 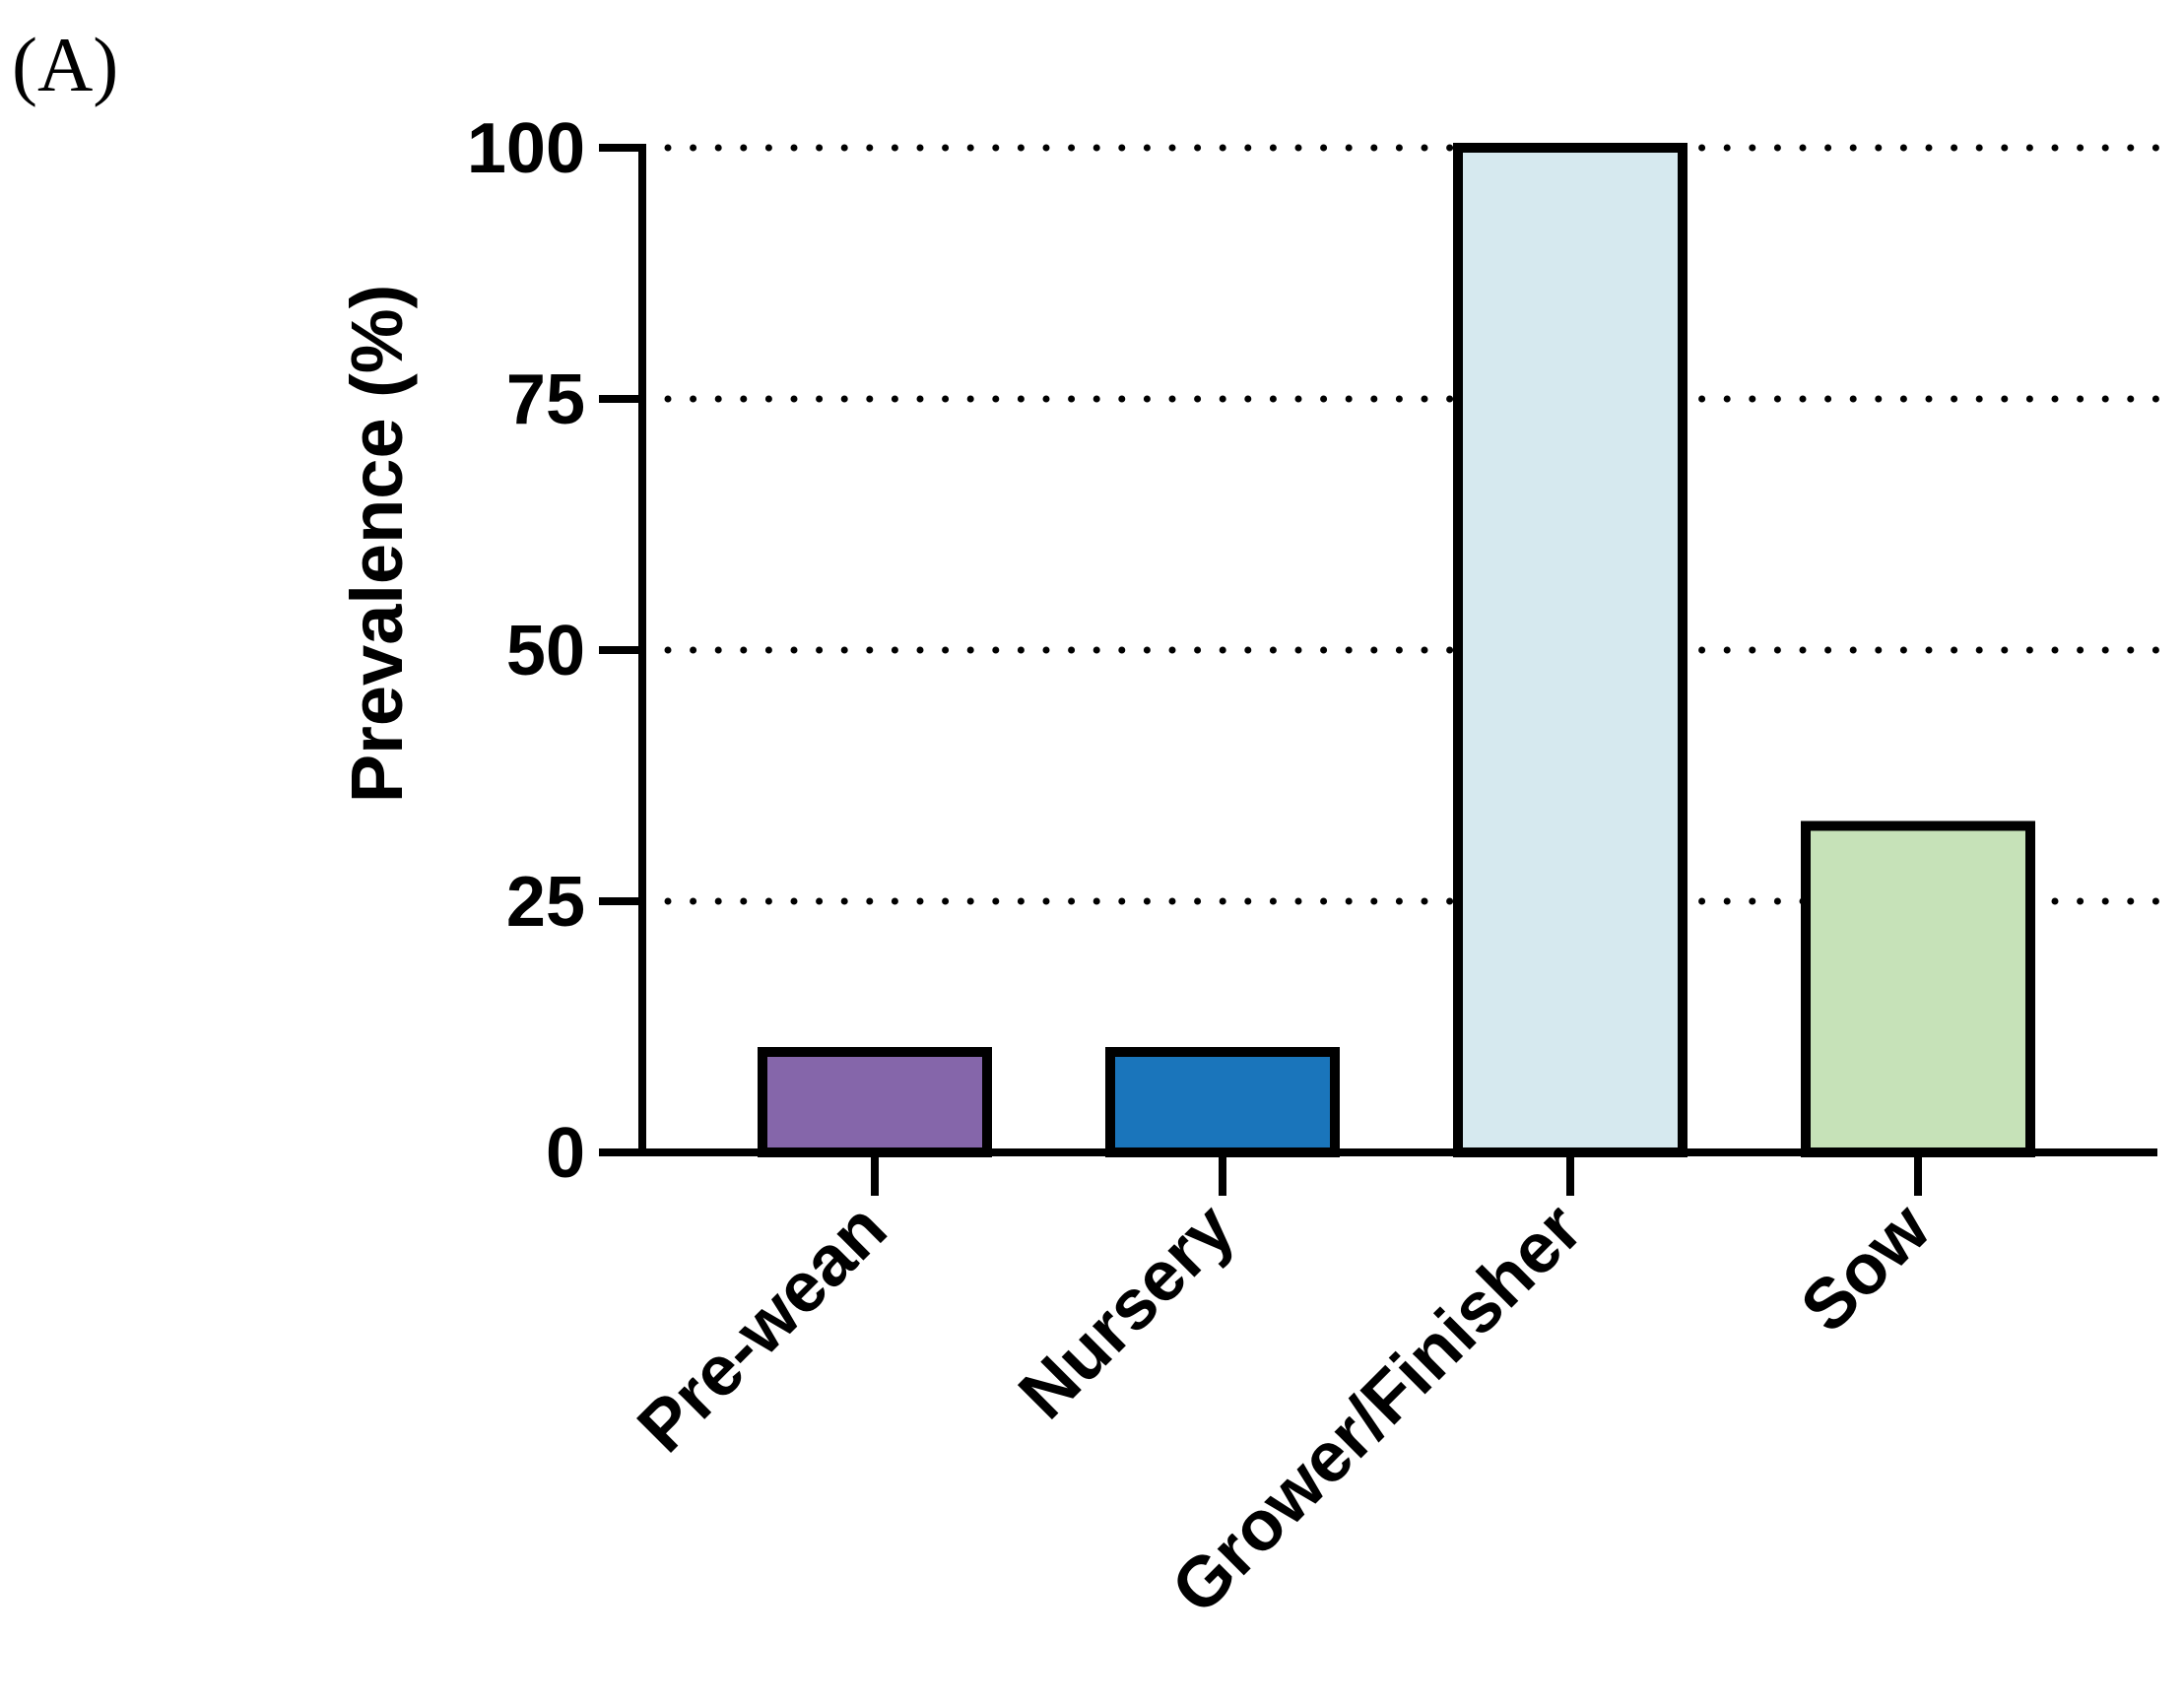 What do you see at coordinates (545, 651) in the screenshot?
I see `y-tick-label-50: 50` at bounding box center [545, 651].